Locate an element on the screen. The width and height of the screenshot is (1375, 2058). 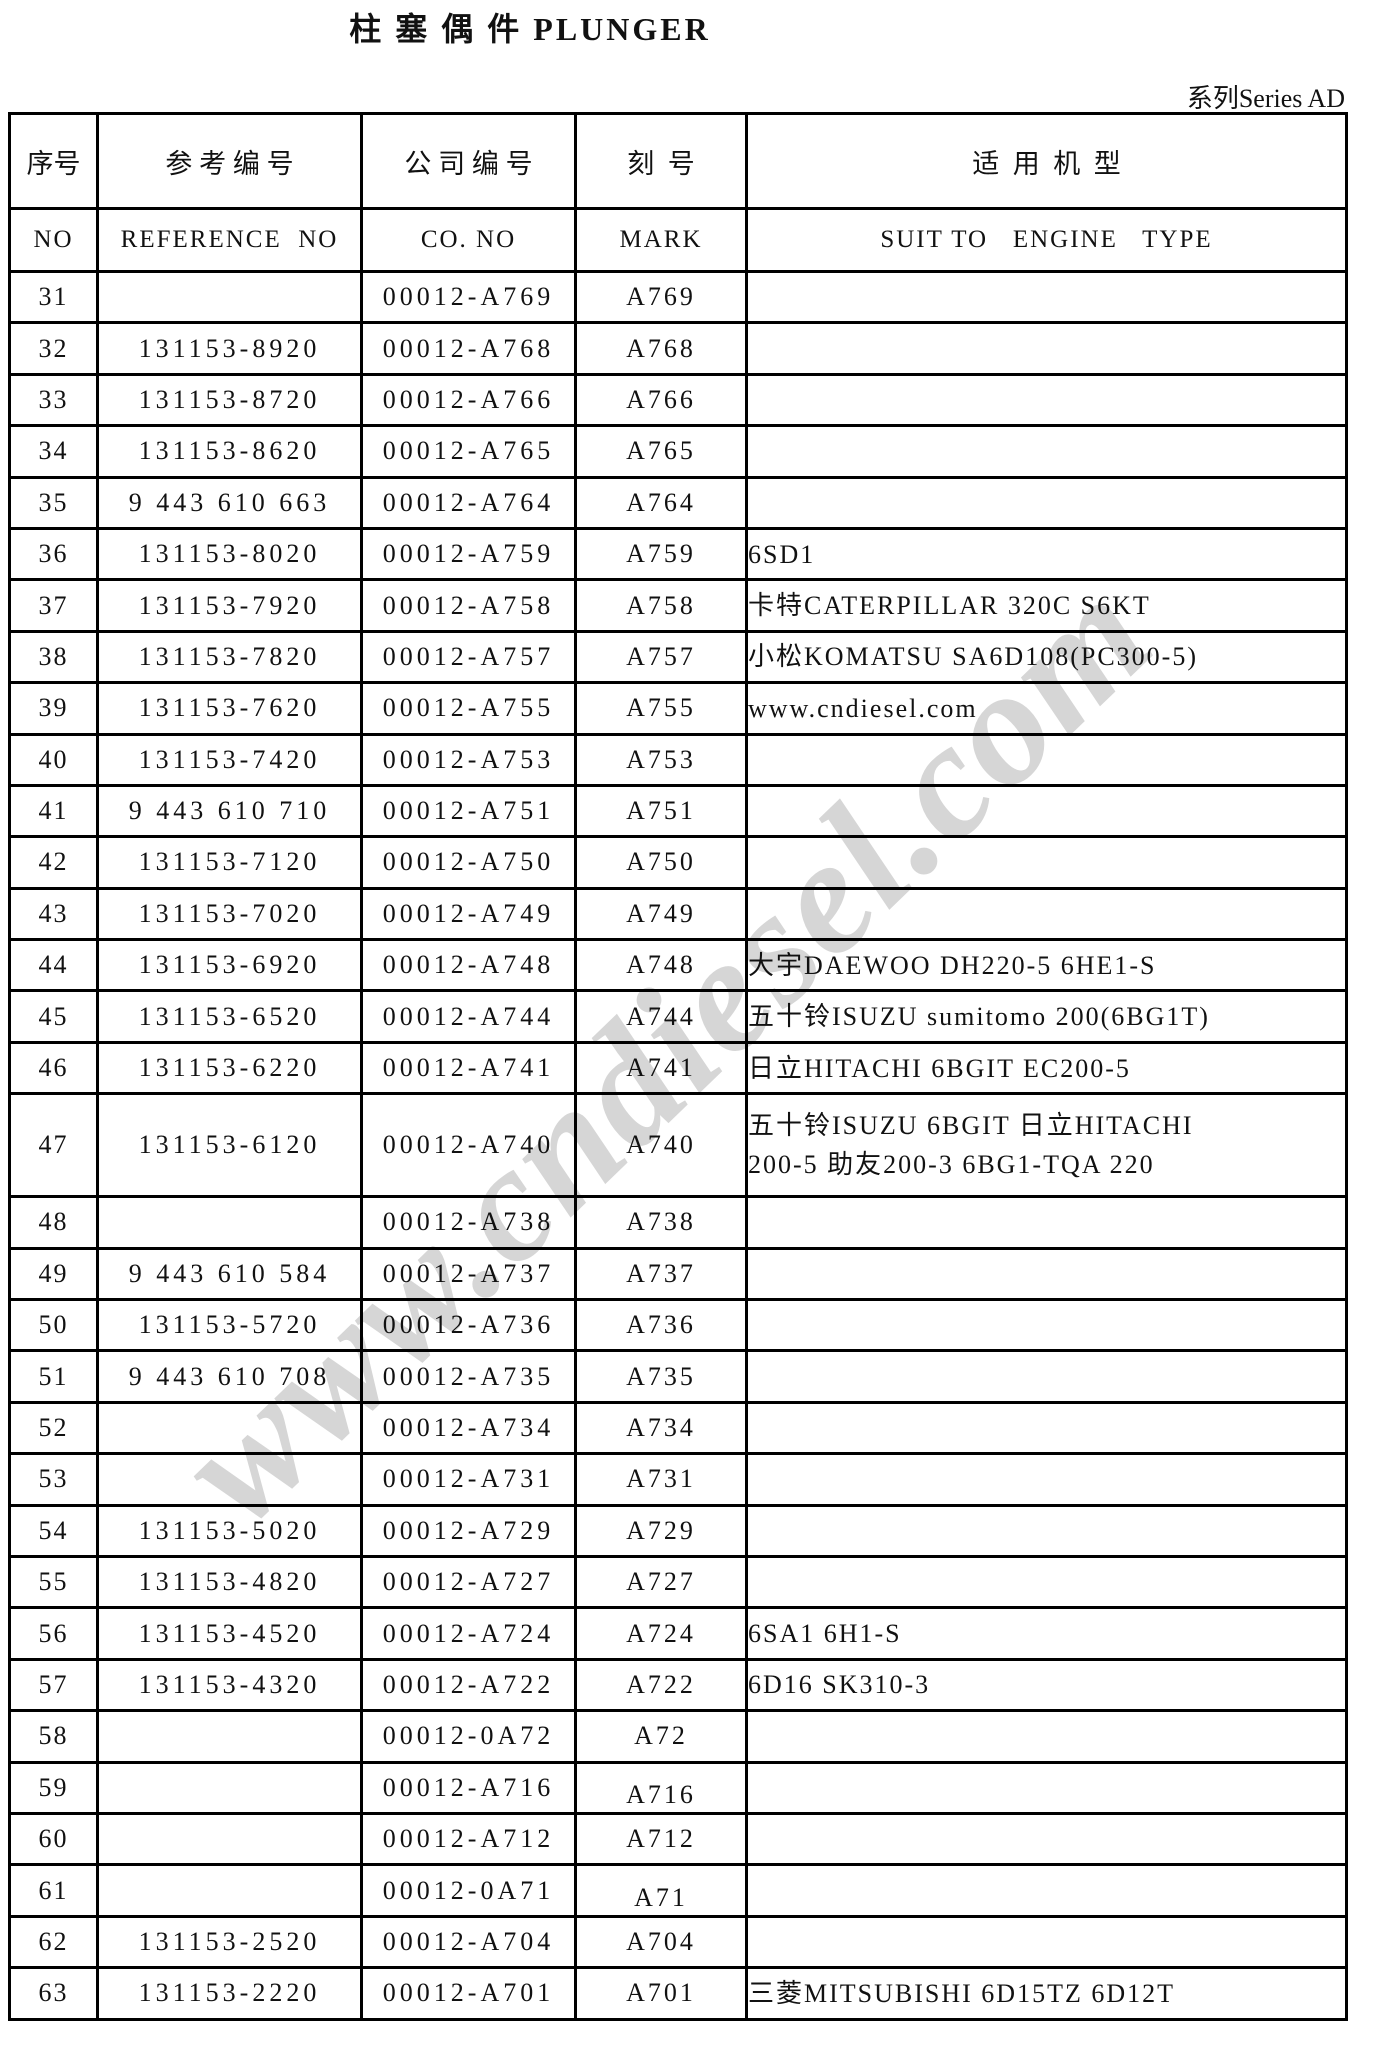
cell-ref: 131153-7920 is located at coordinates (229, 605).